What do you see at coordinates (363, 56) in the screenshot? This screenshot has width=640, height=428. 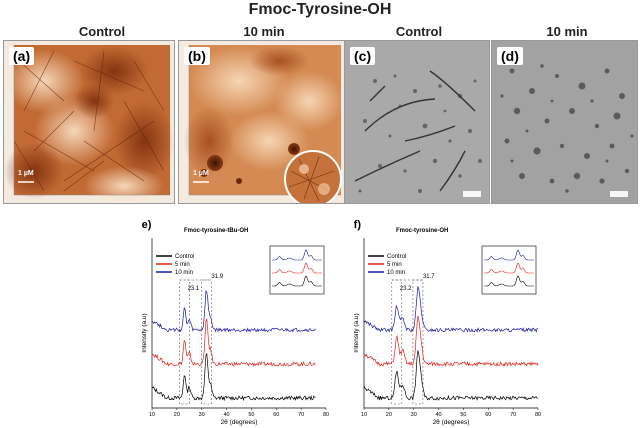 I see `panel-label-c: (c)` at bounding box center [363, 56].